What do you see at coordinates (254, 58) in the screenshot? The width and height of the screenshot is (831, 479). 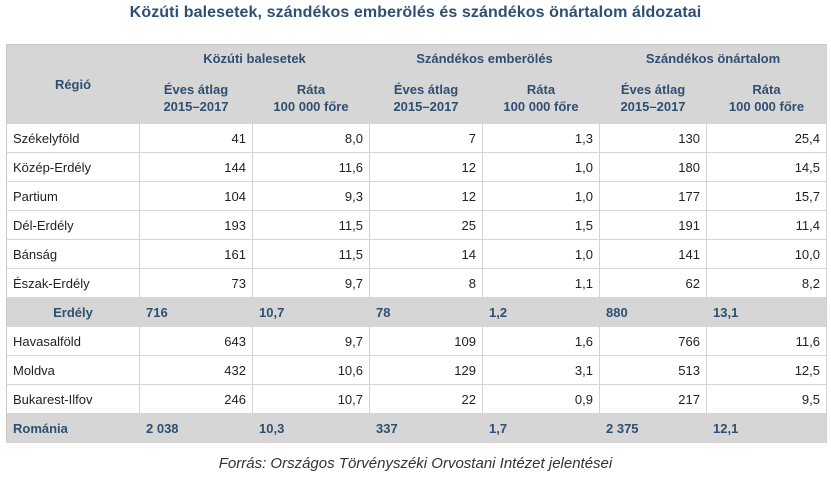 I see `header-group-road: Közúti balesetek` at bounding box center [254, 58].